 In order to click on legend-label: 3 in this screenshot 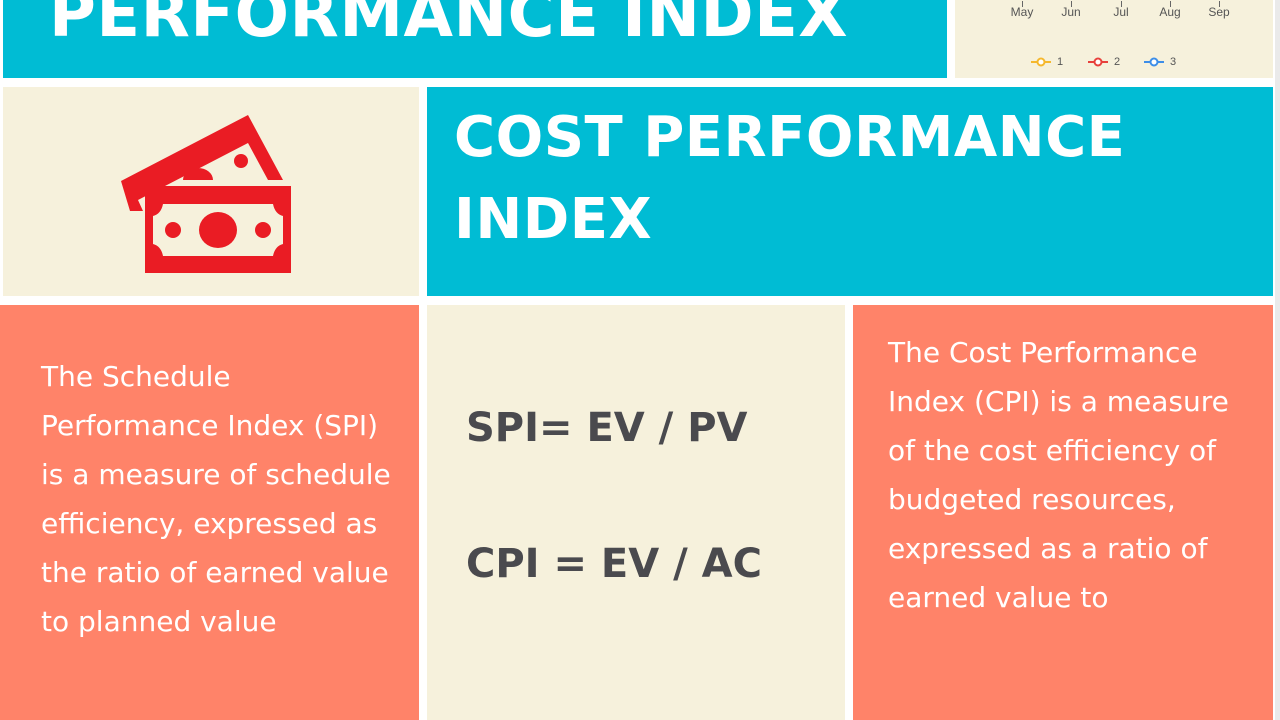, I will do `click(1173, 62)`.